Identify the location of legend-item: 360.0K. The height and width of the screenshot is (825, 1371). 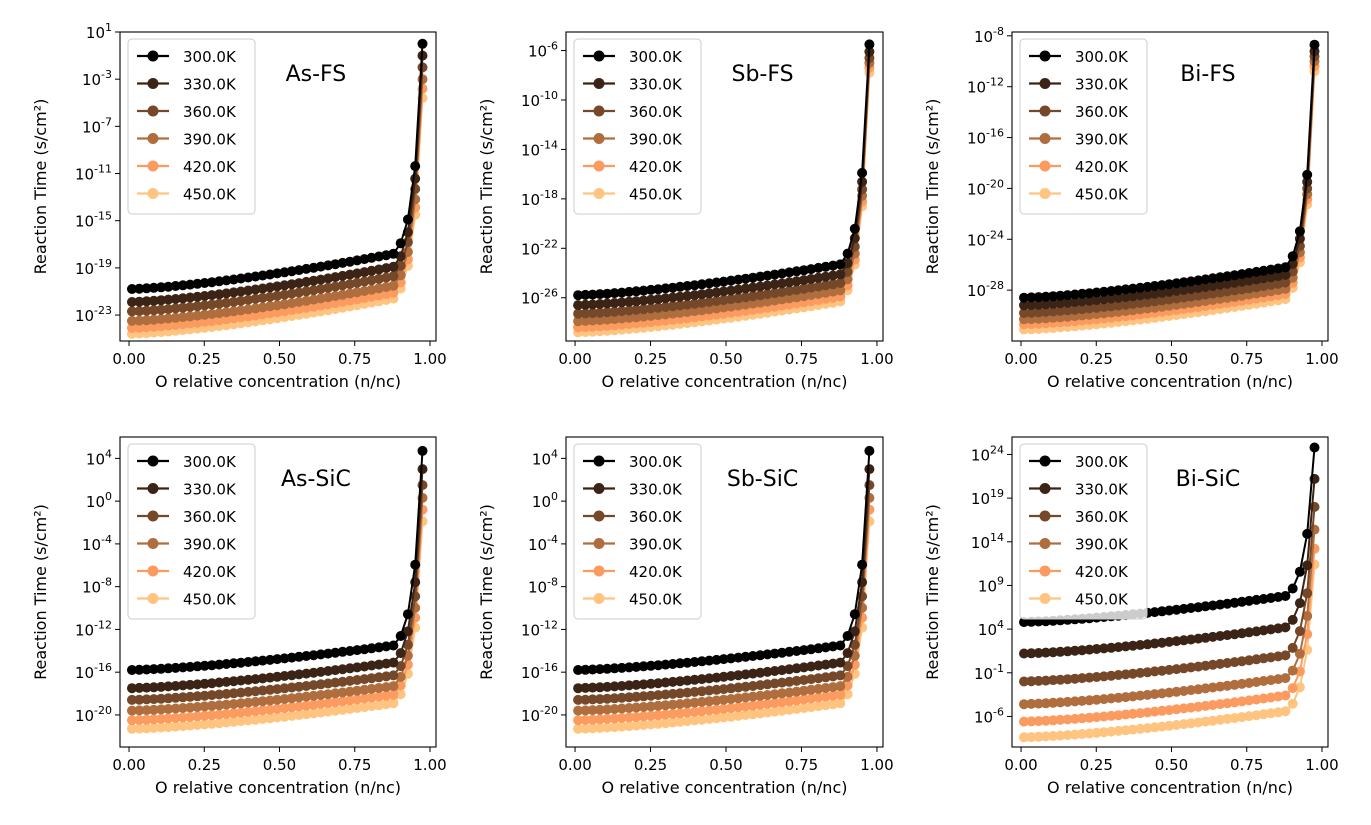
(633, 112).